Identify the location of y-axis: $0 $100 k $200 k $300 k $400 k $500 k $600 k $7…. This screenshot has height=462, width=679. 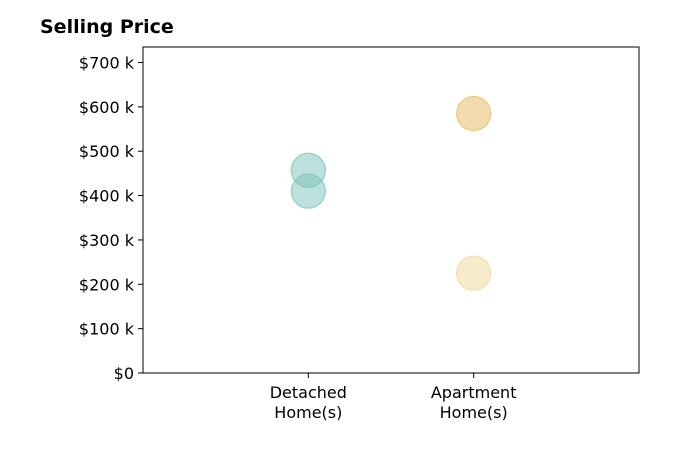
(111, 218).